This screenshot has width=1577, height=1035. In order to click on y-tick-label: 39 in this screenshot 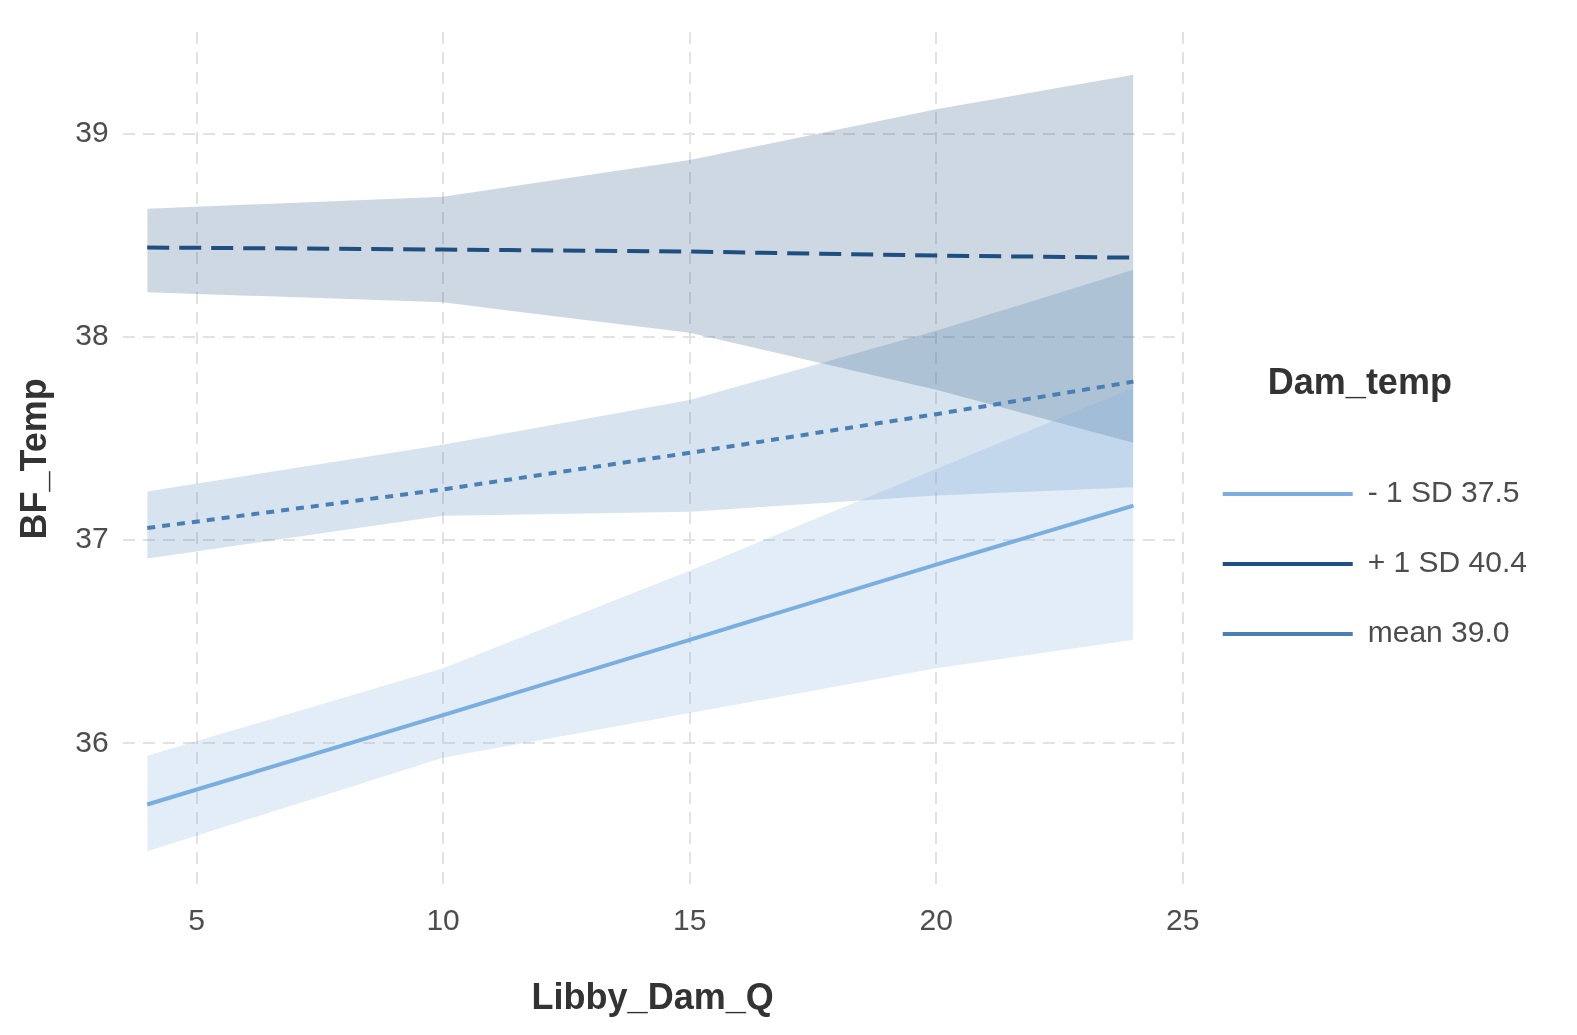, I will do `click(92, 131)`.